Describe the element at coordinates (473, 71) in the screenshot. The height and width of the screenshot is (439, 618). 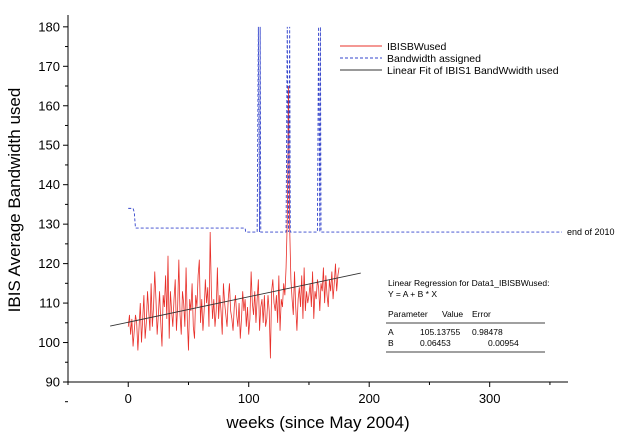
I see `legend-label-linear-fit: Linear Fit of IBIS1 BandWwidth used` at that location.